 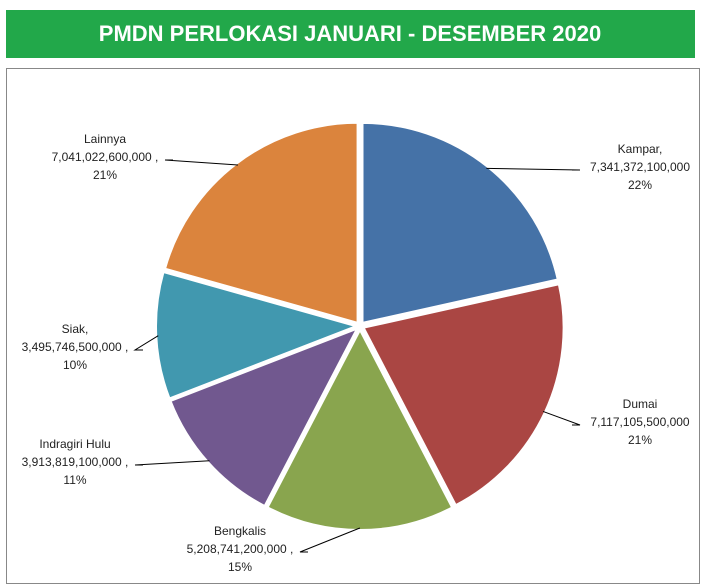 I want to click on slice-label: Siak,, so click(x=75, y=329).